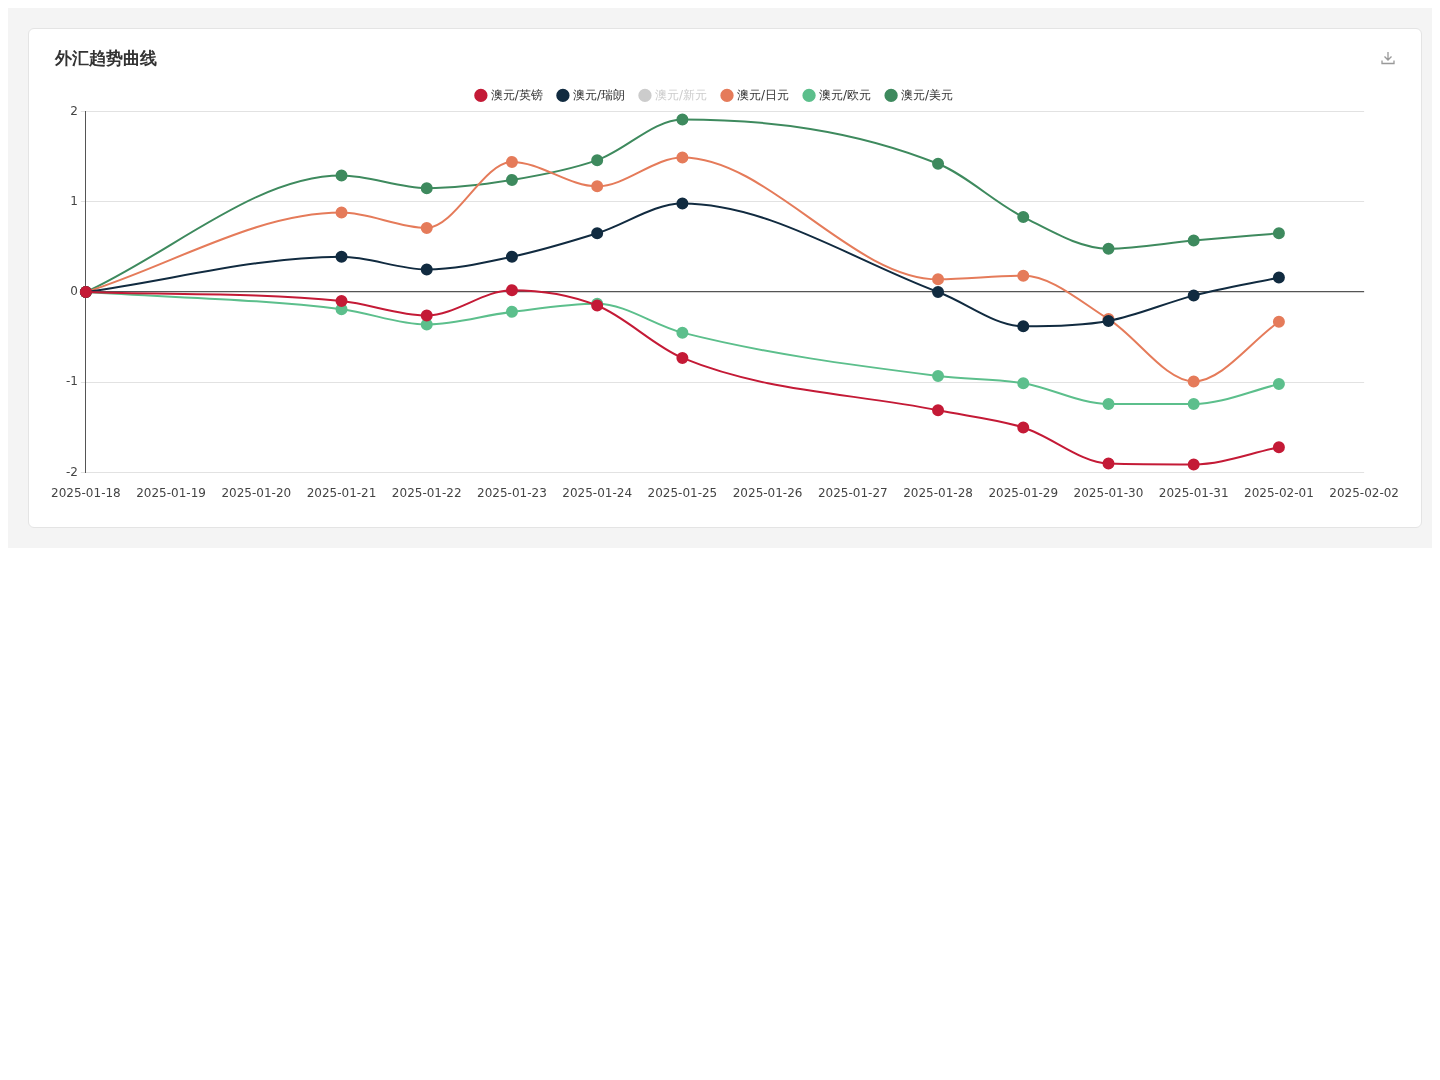 This screenshot has height=1080, width=1440. What do you see at coordinates (74, 200) in the screenshot?
I see `y-tick-label: 1` at bounding box center [74, 200].